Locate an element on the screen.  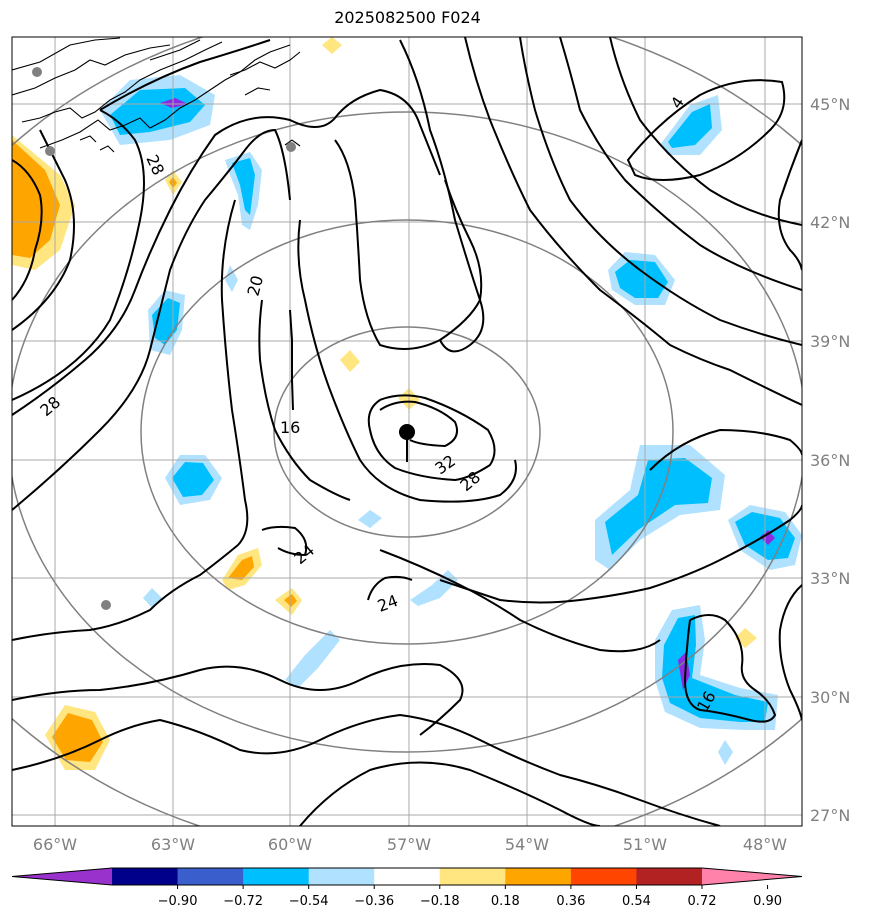
negative-area-se-core is located at coordinates (715, 668).